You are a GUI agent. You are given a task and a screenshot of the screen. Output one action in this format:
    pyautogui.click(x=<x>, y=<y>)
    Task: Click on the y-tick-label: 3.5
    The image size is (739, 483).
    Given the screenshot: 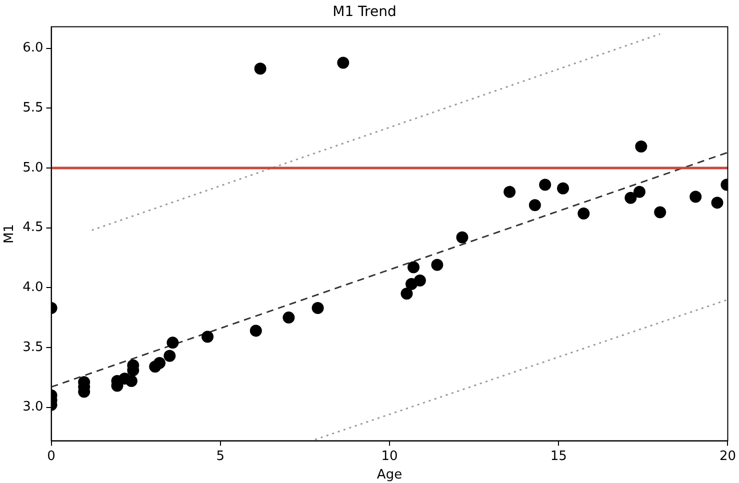 What is the action you would take?
    pyautogui.click(x=33, y=347)
    